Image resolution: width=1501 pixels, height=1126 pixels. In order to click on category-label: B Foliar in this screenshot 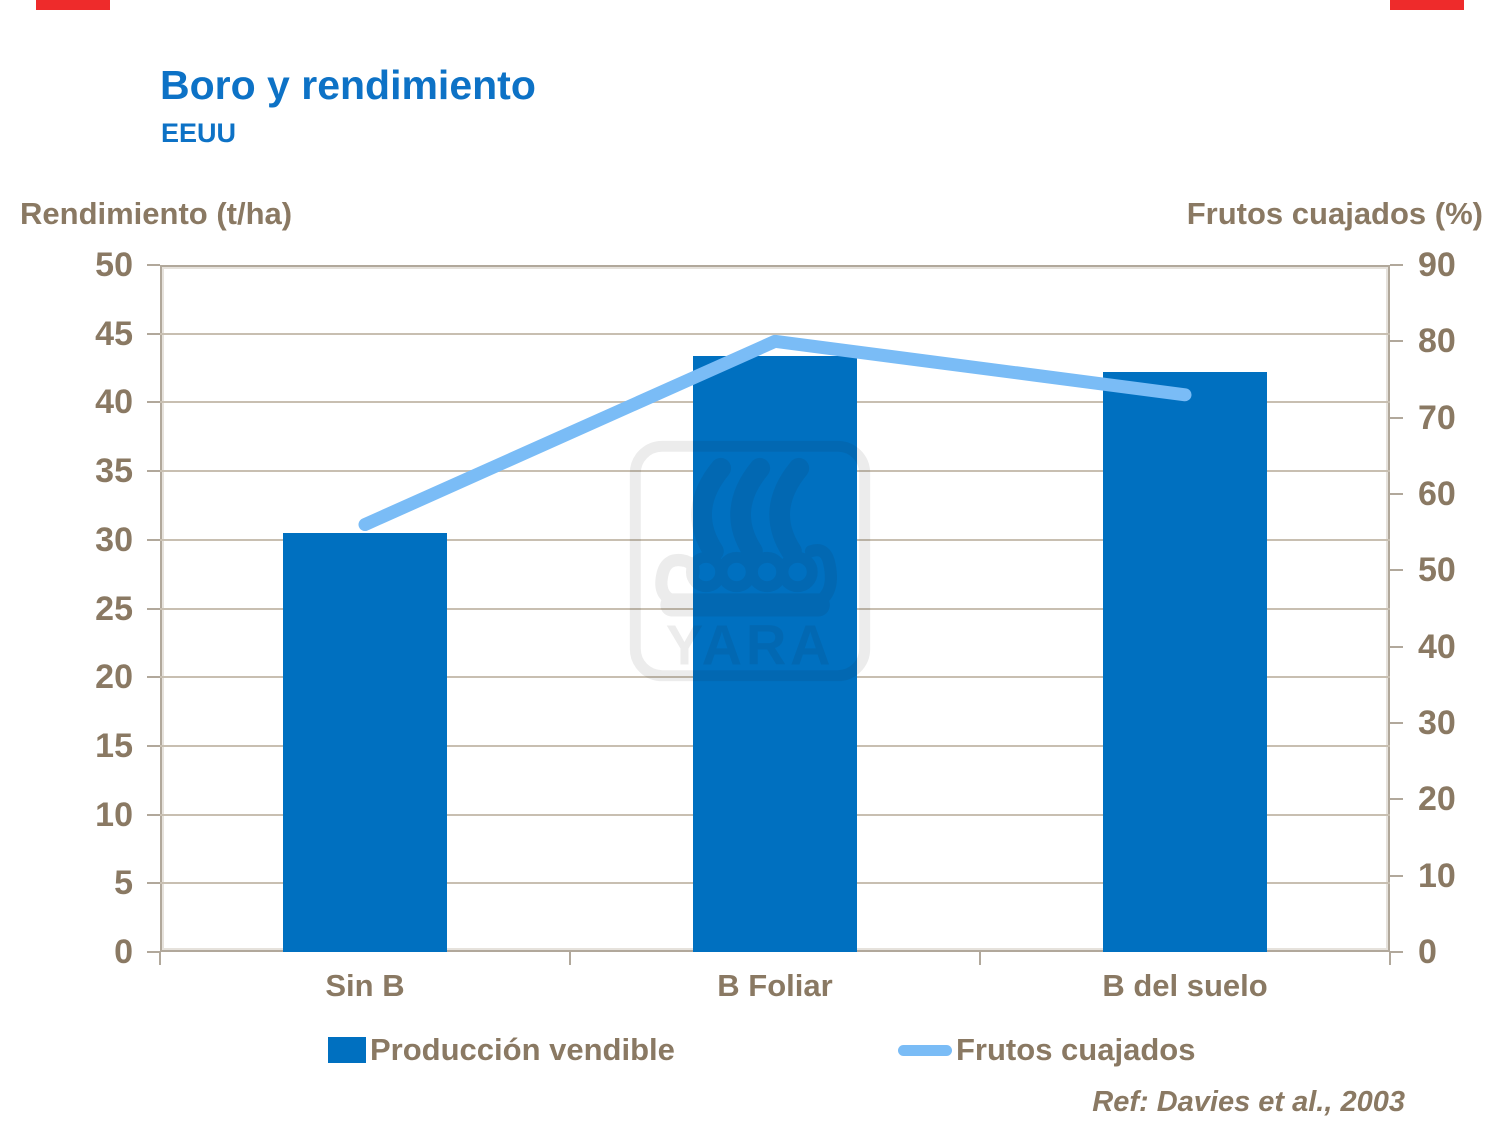, I will do `click(775, 985)`.